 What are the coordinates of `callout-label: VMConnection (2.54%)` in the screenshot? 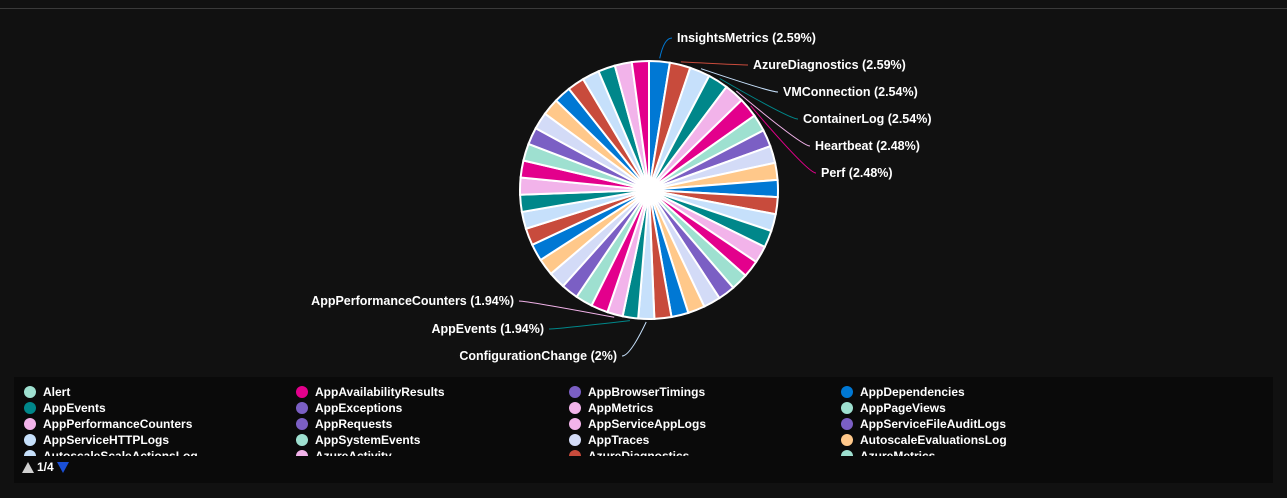 It's located at (850, 92).